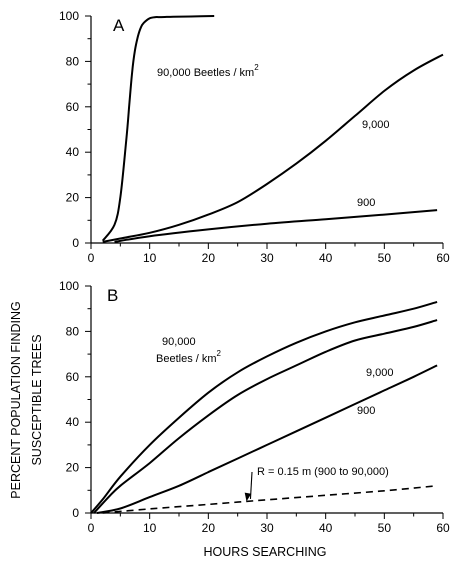 This screenshot has width=460, height=567. What do you see at coordinates (376, 125) in the screenshot?
I see `series-label-a-2: 9,000` at bounding box center [376, 125].